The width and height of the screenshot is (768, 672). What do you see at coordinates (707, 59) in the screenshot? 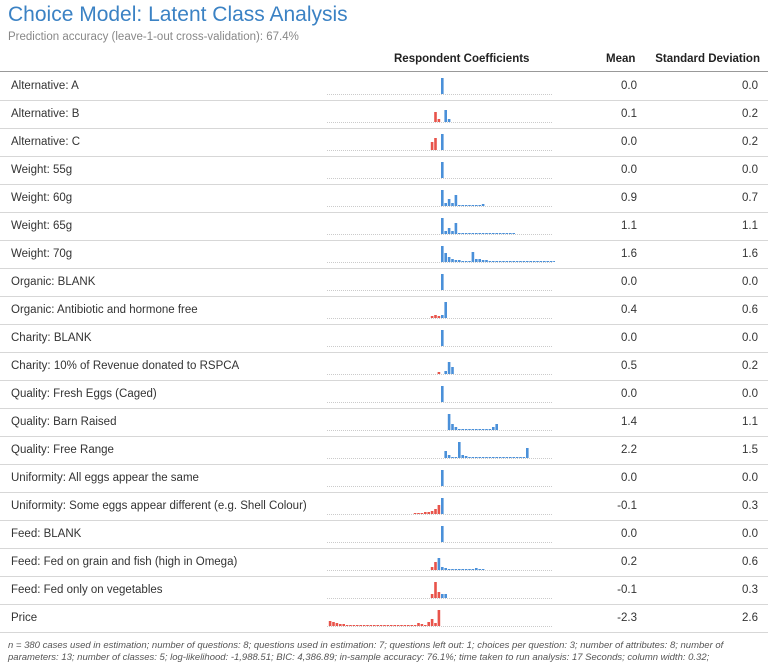
I see `header-standard-deviation: Standard Deviation` at bounding box center [707, 59].